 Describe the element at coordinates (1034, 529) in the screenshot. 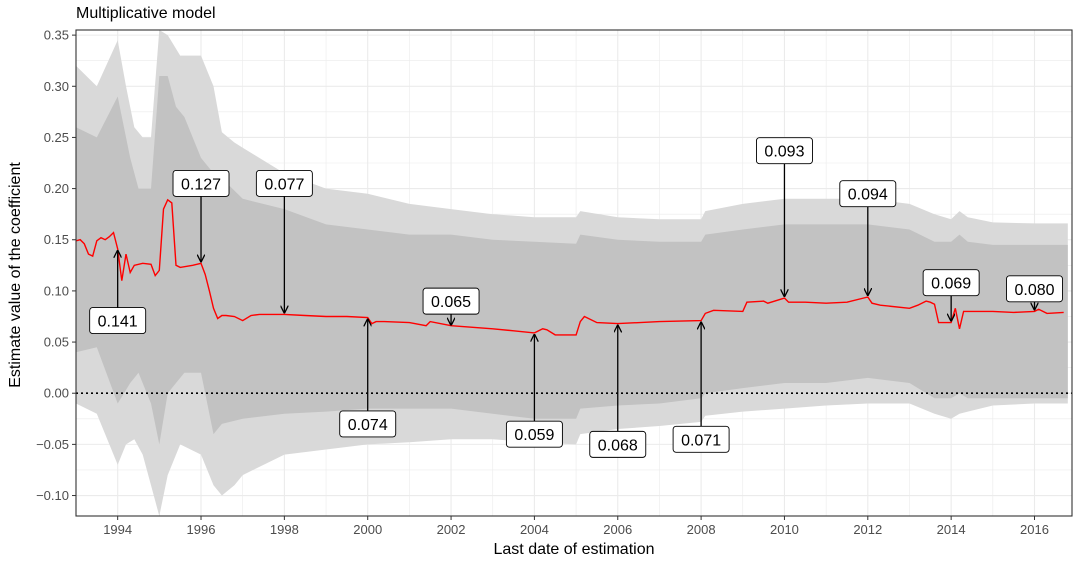

I see `x-tick-label: 2016` at that location.